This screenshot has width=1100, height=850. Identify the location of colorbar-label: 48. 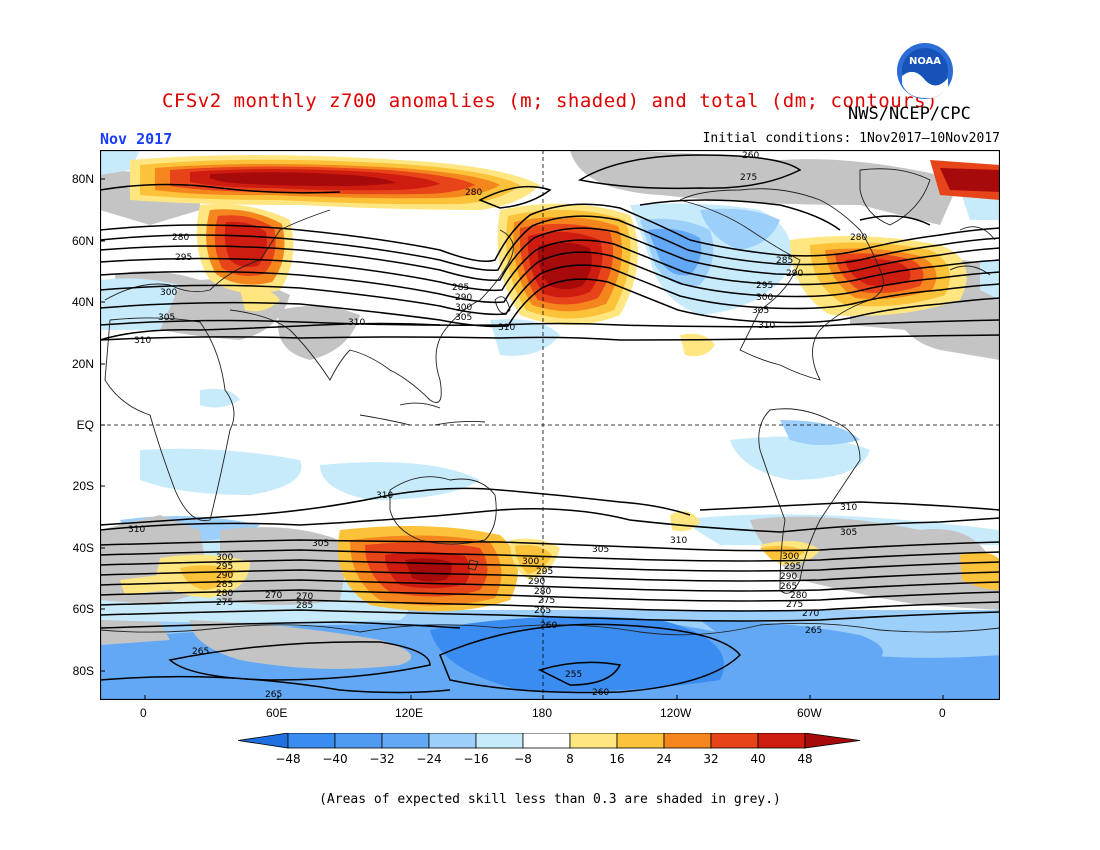
(804, 759).